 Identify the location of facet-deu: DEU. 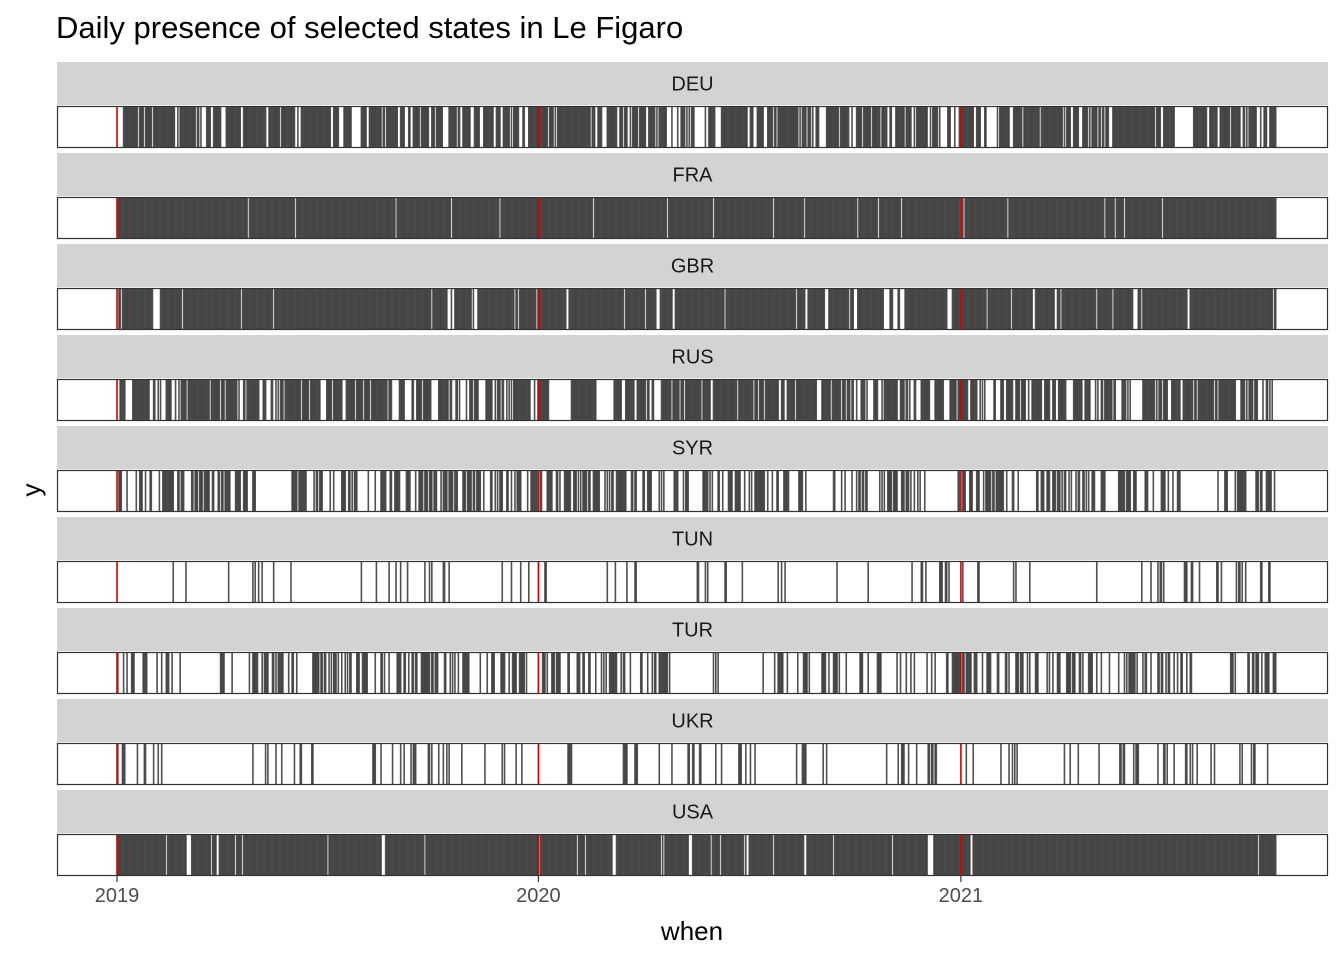
(692, 105).